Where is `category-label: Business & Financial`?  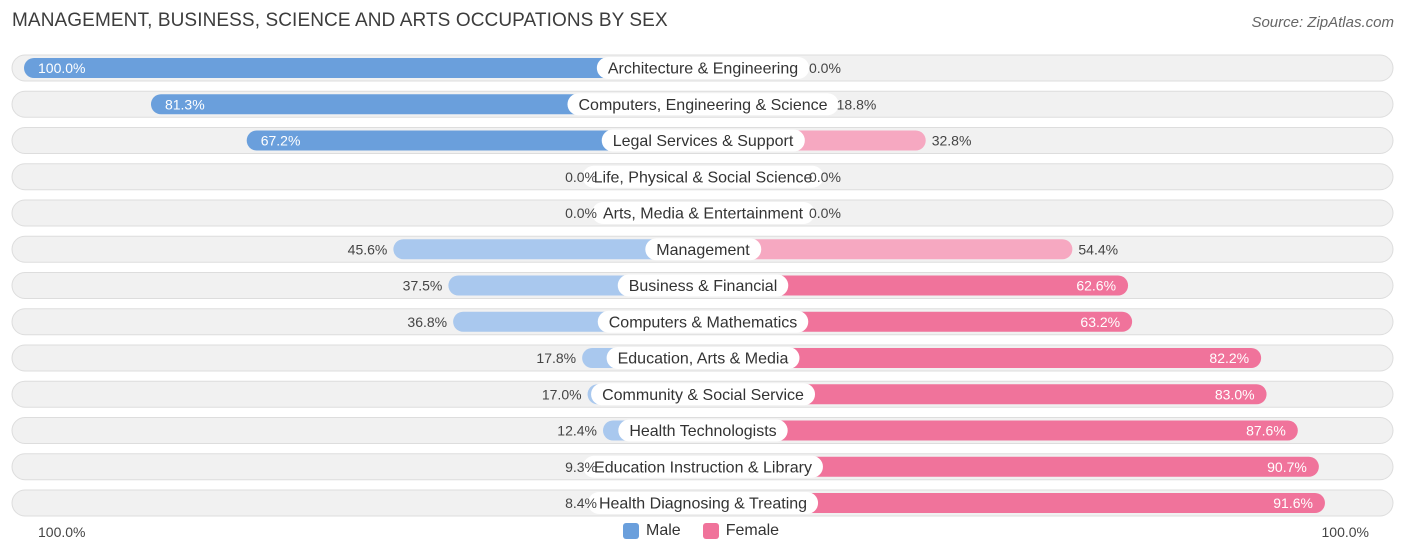 category-label: Business & Financial is located at coordinates (703, 286).